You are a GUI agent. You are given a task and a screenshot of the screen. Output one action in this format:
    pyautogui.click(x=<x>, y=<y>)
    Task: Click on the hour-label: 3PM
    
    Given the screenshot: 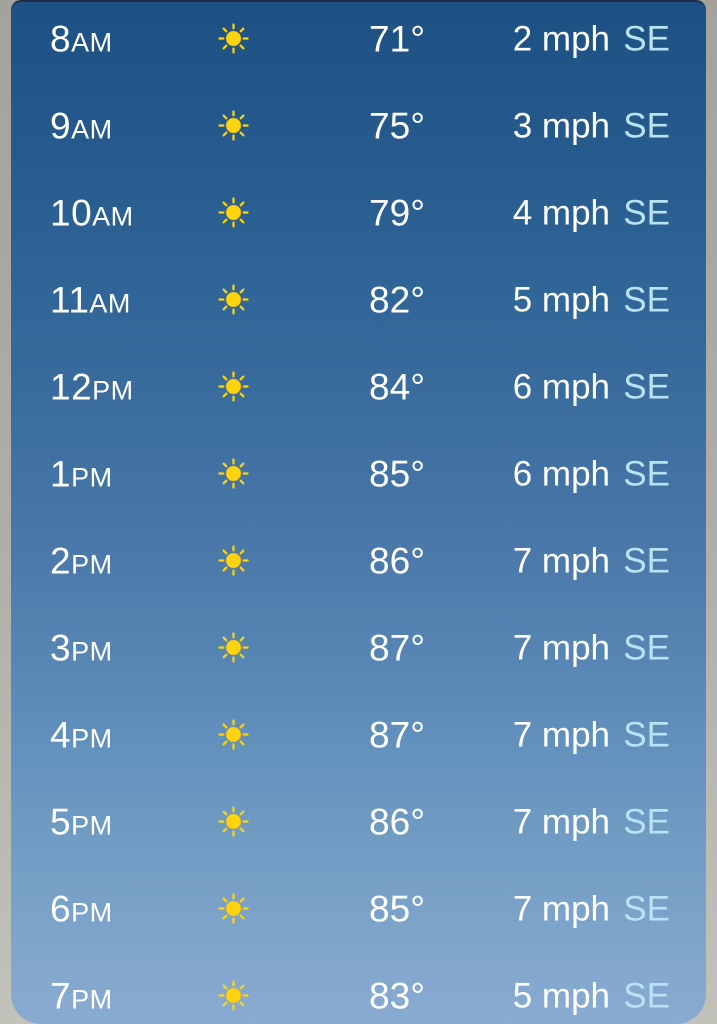 What is the action you would take?
    pyautogui.click(x=81, y=647)
    